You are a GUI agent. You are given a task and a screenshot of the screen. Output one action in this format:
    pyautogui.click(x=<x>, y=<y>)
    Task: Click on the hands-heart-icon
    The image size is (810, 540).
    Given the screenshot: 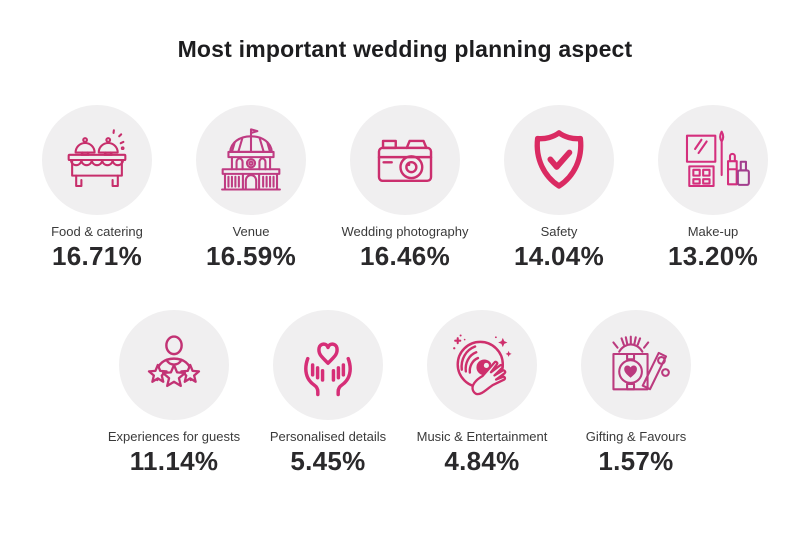 What is the action you would take?
    pyautogui.click(x=328, y=365)
    